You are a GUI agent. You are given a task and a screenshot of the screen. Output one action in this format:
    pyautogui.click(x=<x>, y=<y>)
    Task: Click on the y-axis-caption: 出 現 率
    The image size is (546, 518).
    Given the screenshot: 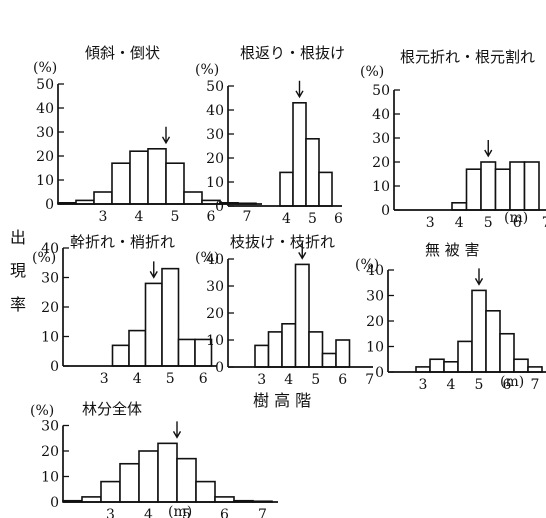 What is the action you would take?
    pyautogui.click(x=18, y=271)
    